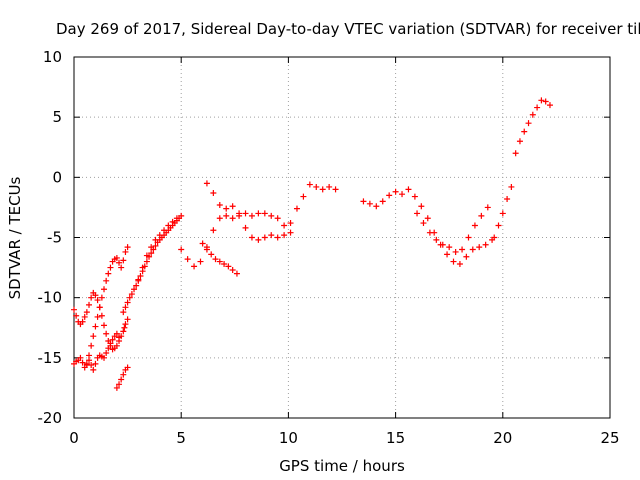 The height and width of the screenshot is (480, 640). I want to click on y-tick-label: -20, so click(50, 418).